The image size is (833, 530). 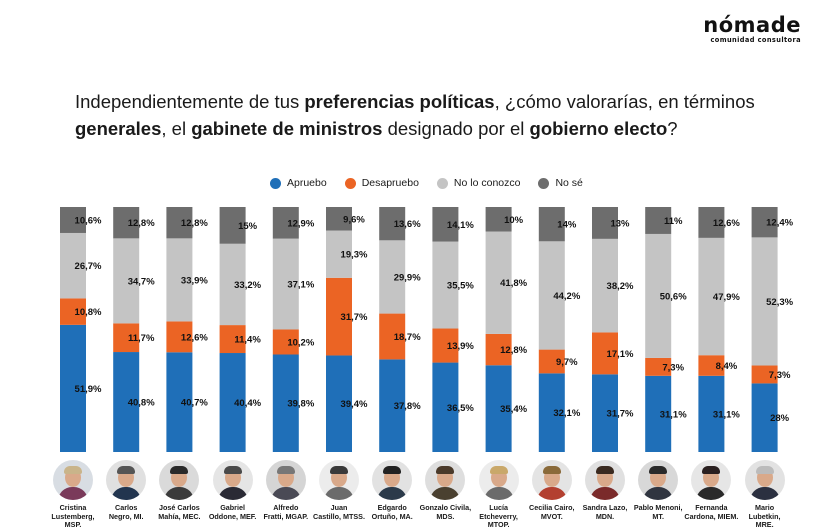 What do you see at coordinates (354, 255) in the screenshot?
I see `data-label: 19,3%` at bounding box center [354, 255].